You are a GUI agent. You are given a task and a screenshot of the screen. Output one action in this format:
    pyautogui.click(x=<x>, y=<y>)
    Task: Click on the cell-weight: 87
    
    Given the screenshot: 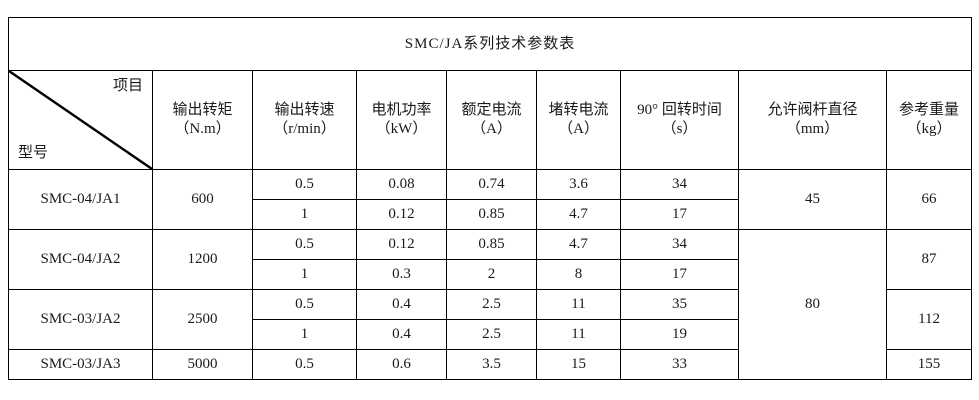 What is the action you would take?
    pyautogui.click(x=929, y=259)
    